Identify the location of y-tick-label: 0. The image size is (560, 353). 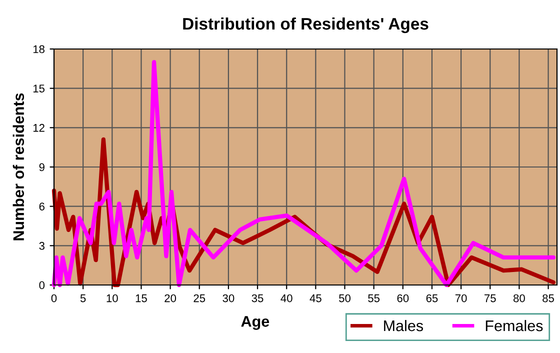
(42, 285).